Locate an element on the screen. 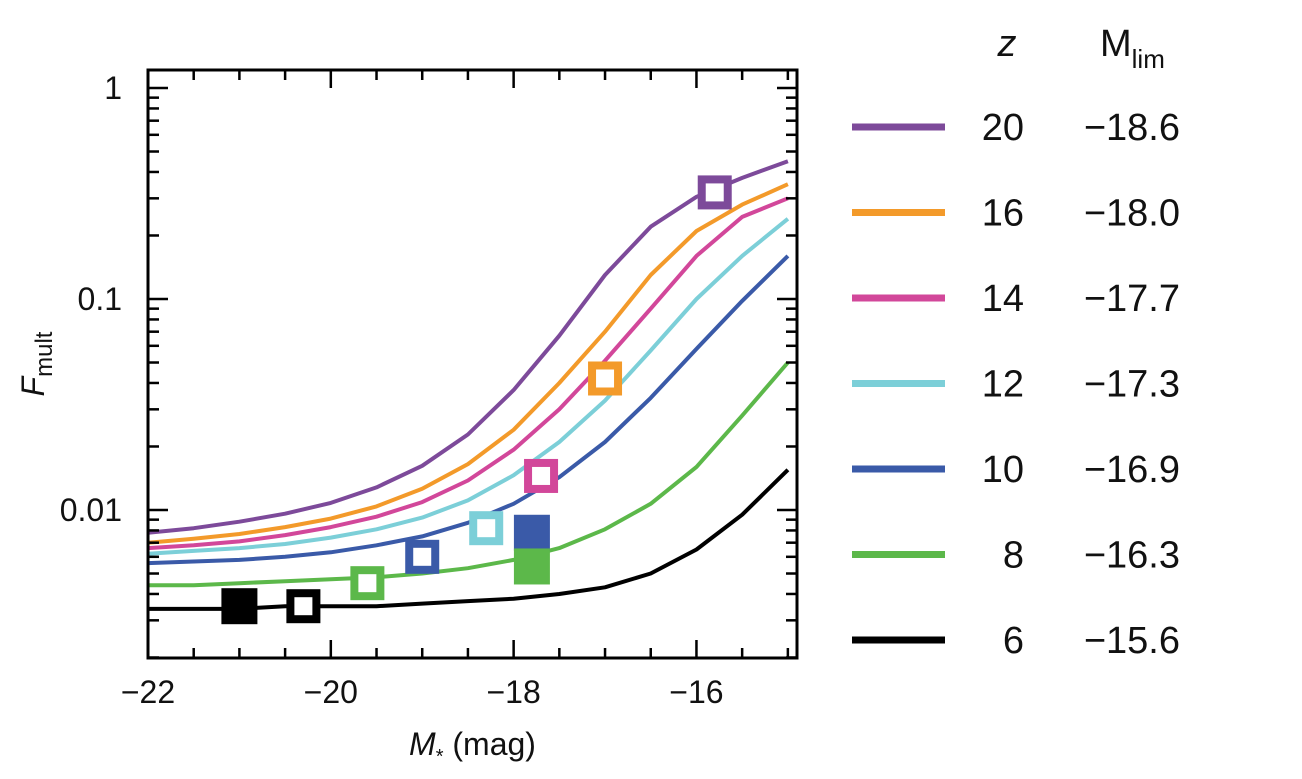 The width and height of the screenshot is (1302, 779). marker-open-z20 is located at coordinates (714, 192).